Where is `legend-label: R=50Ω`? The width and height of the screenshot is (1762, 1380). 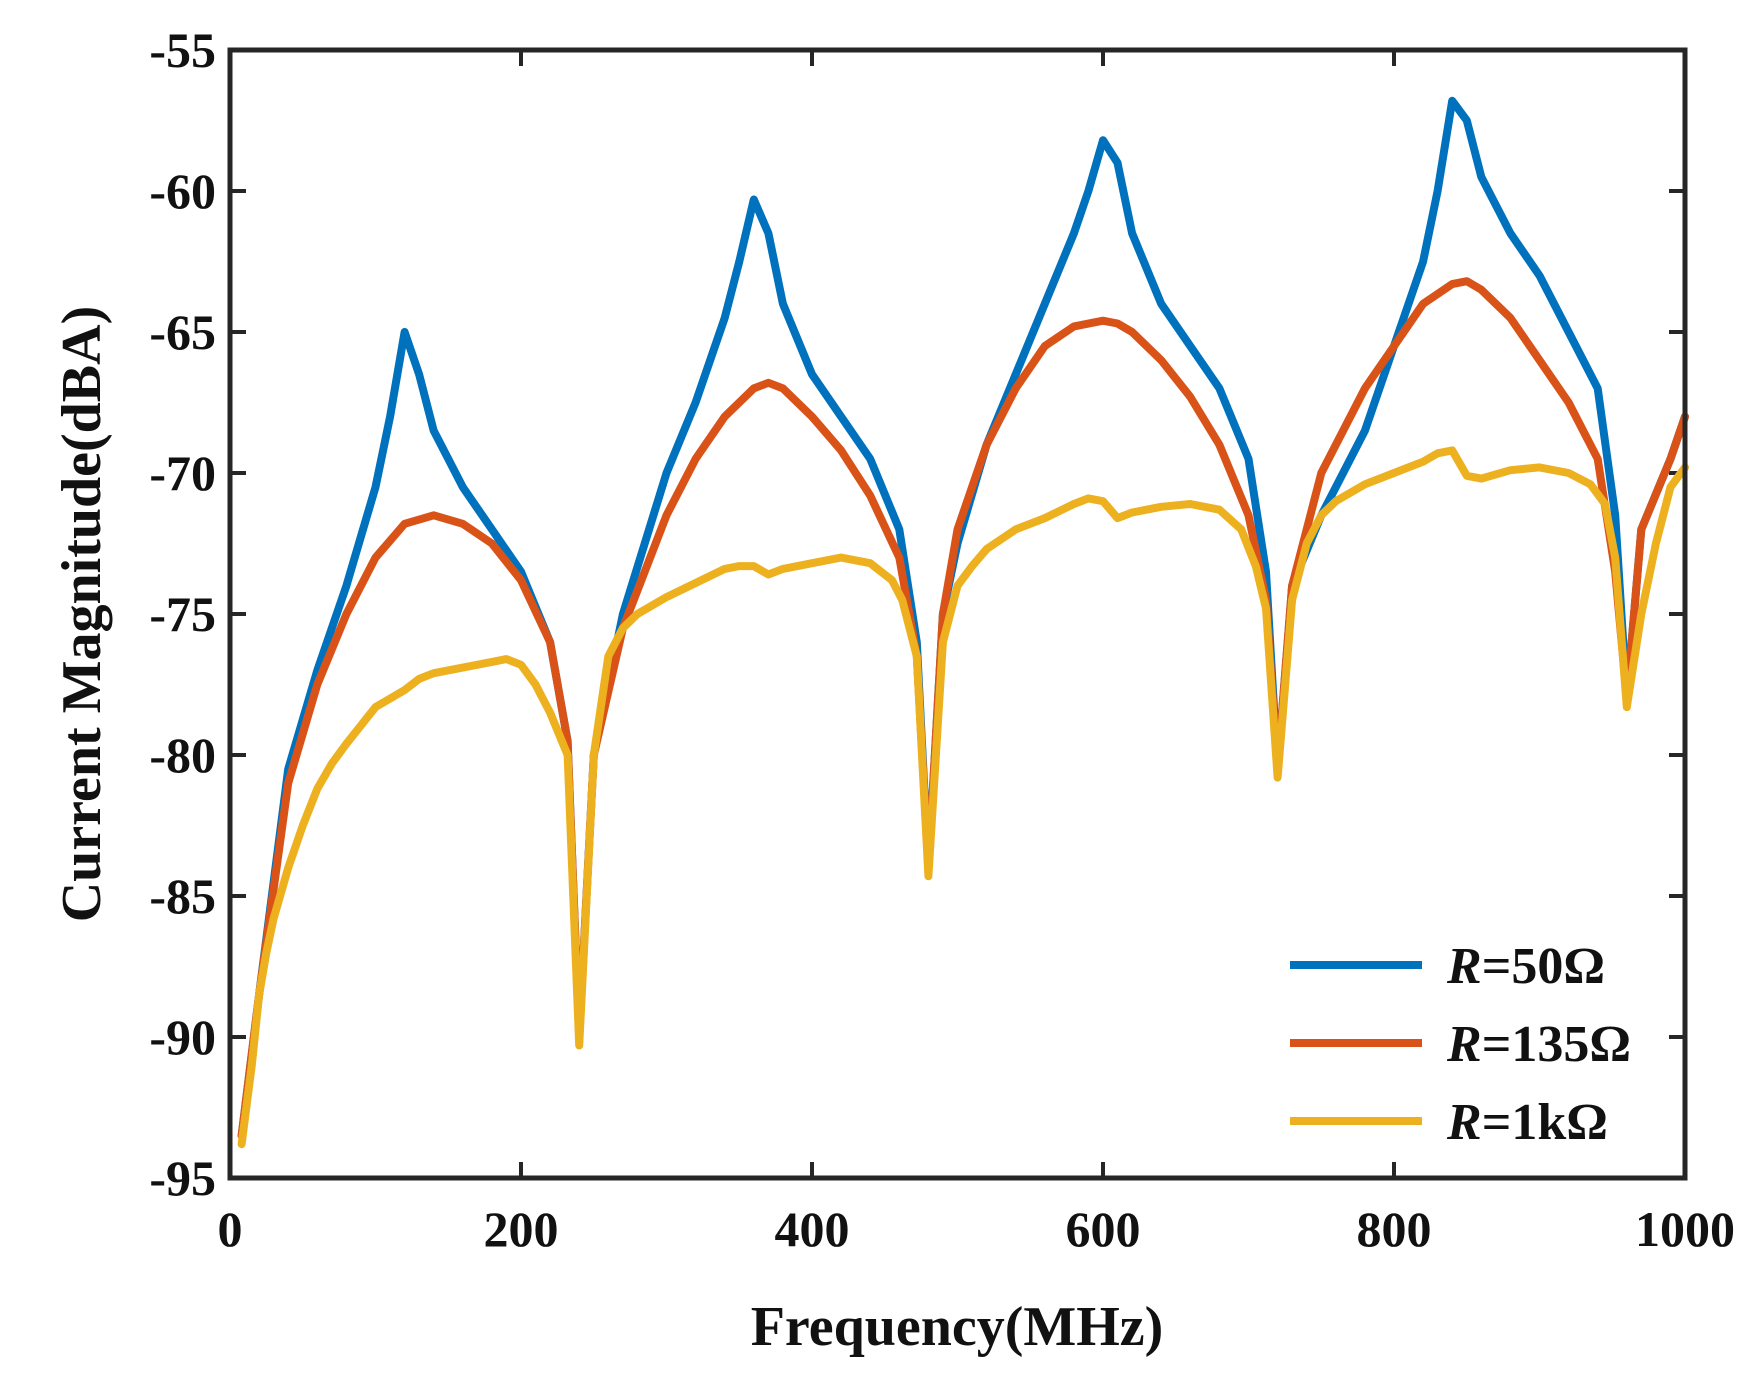
legend-label: R=50Ω is located at coordinates (1525, 966).